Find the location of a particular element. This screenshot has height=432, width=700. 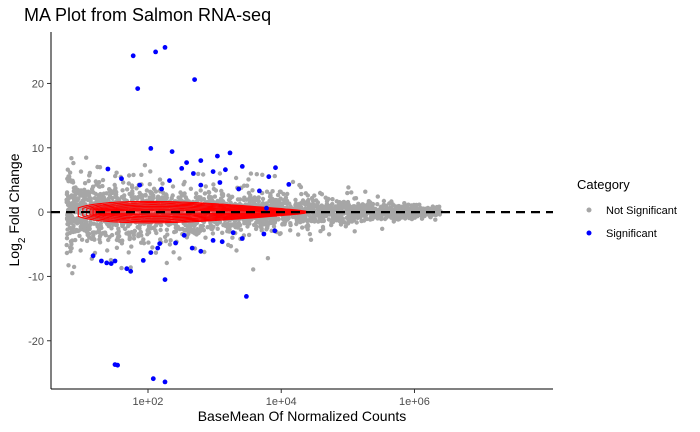

y-axis-ticks: -20 -10 0 10 20 is located at coordinates (39, 213).